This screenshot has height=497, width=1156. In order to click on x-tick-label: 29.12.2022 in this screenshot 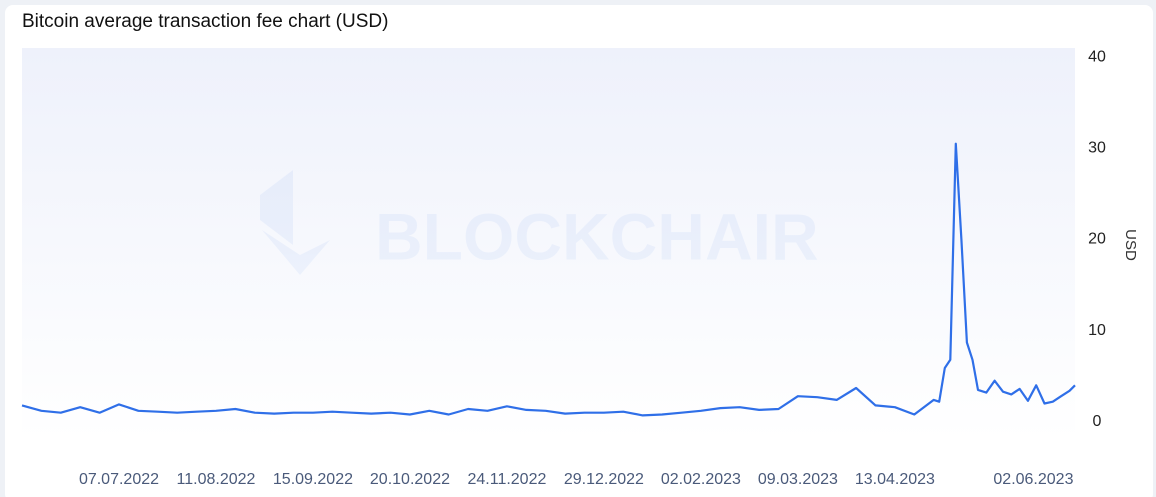, I will do `click(604, 479)`.